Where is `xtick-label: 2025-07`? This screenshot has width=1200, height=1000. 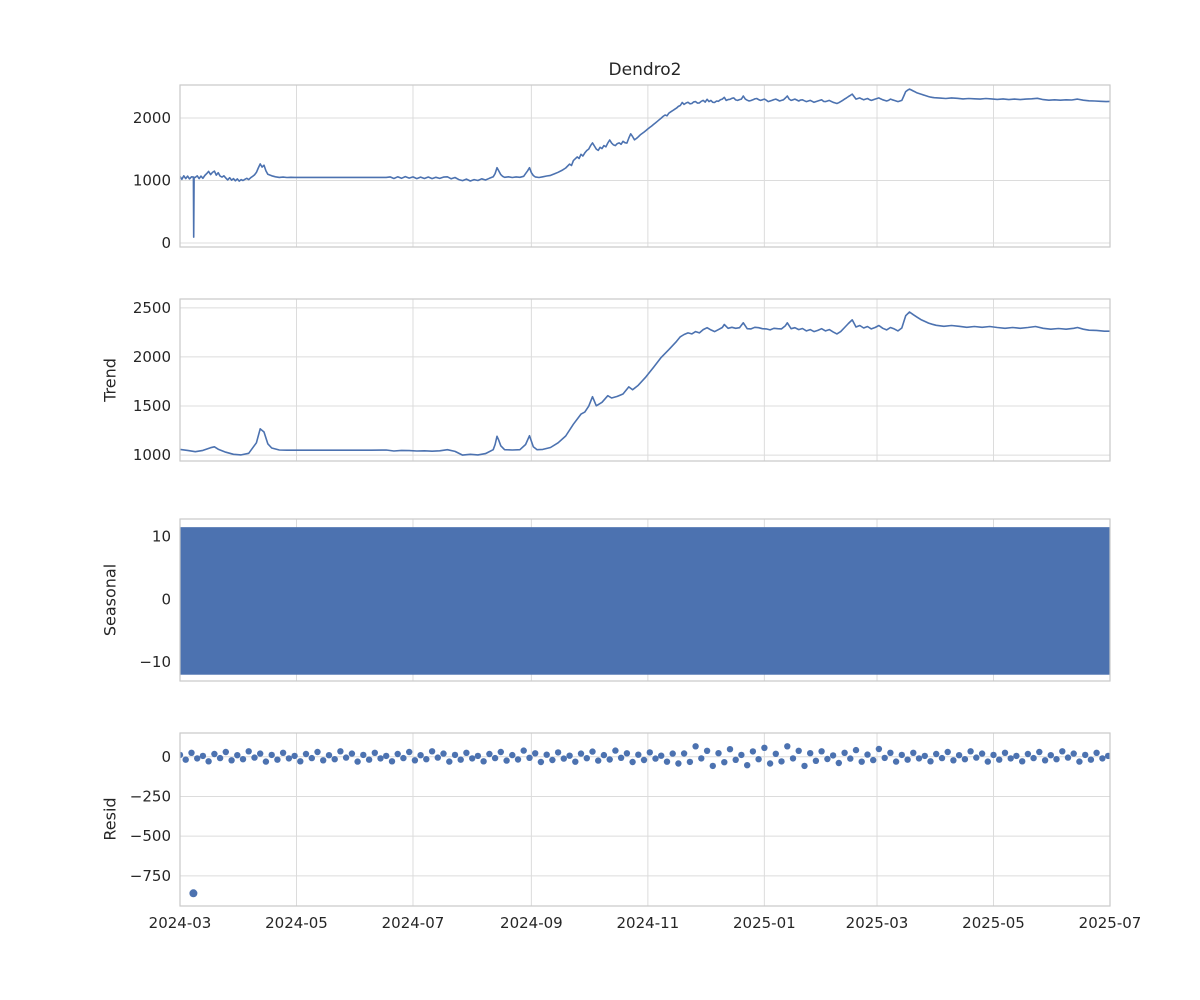
xtick-label: 2025-07 is located at coordinates (1110, 923).